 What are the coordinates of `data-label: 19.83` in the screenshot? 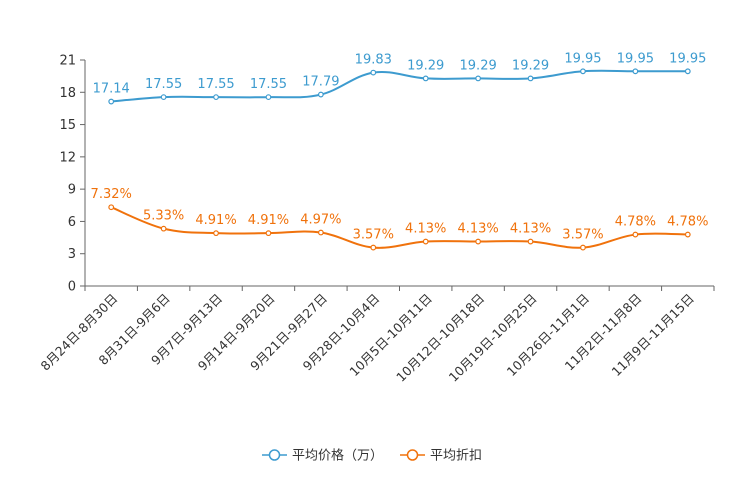 It's located at (373, 60).